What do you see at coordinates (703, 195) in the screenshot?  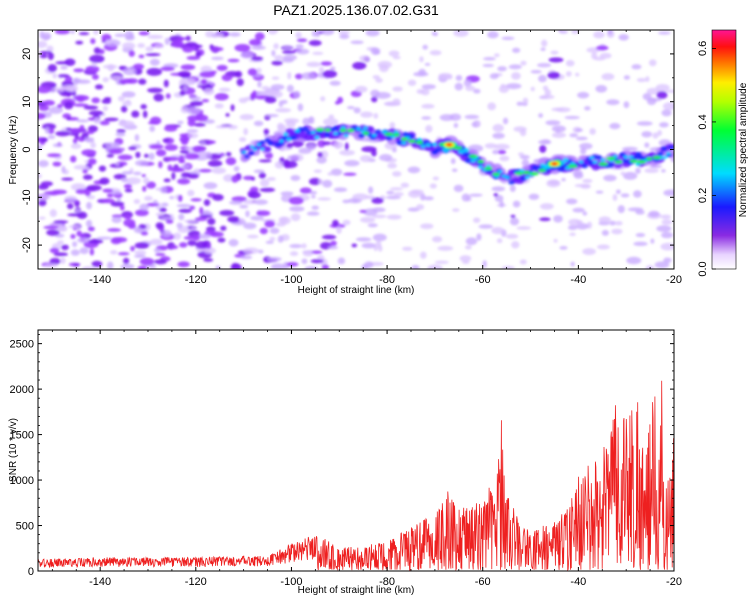 I see `colorbar-tick-label: 0.2` at bounding box center [703, 195].